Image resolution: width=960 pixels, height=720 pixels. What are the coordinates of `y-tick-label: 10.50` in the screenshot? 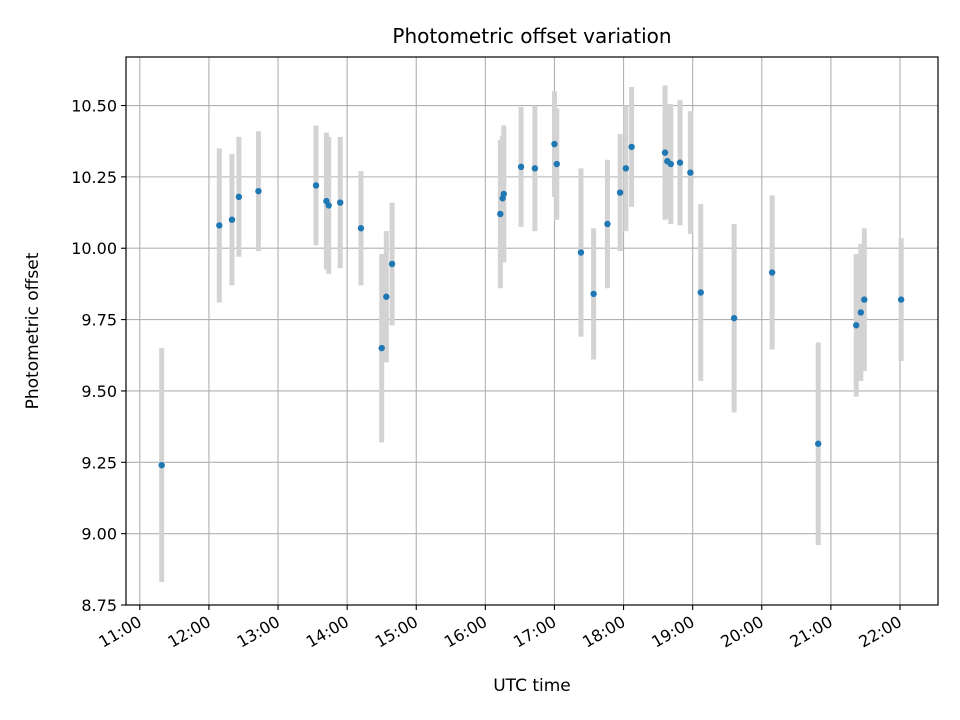 It's located at (94, 106).